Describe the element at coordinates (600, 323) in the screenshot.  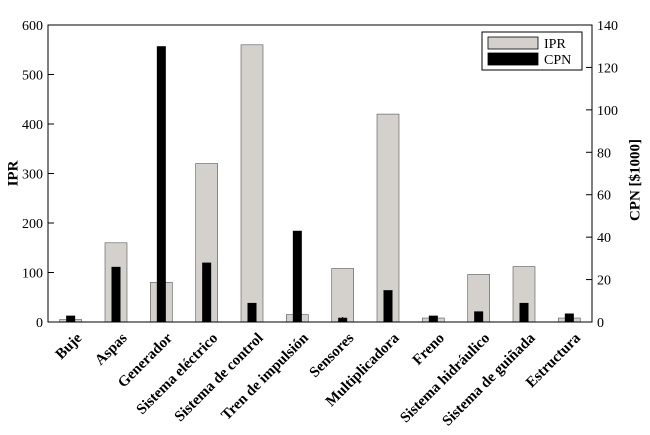
I see `y-tick-right-label: 0` at that location.